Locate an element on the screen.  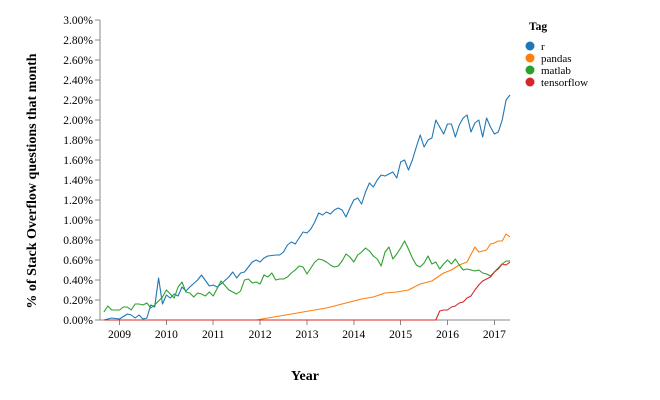
y-tick-label: 2.60% is located at coordinates (78, 61).